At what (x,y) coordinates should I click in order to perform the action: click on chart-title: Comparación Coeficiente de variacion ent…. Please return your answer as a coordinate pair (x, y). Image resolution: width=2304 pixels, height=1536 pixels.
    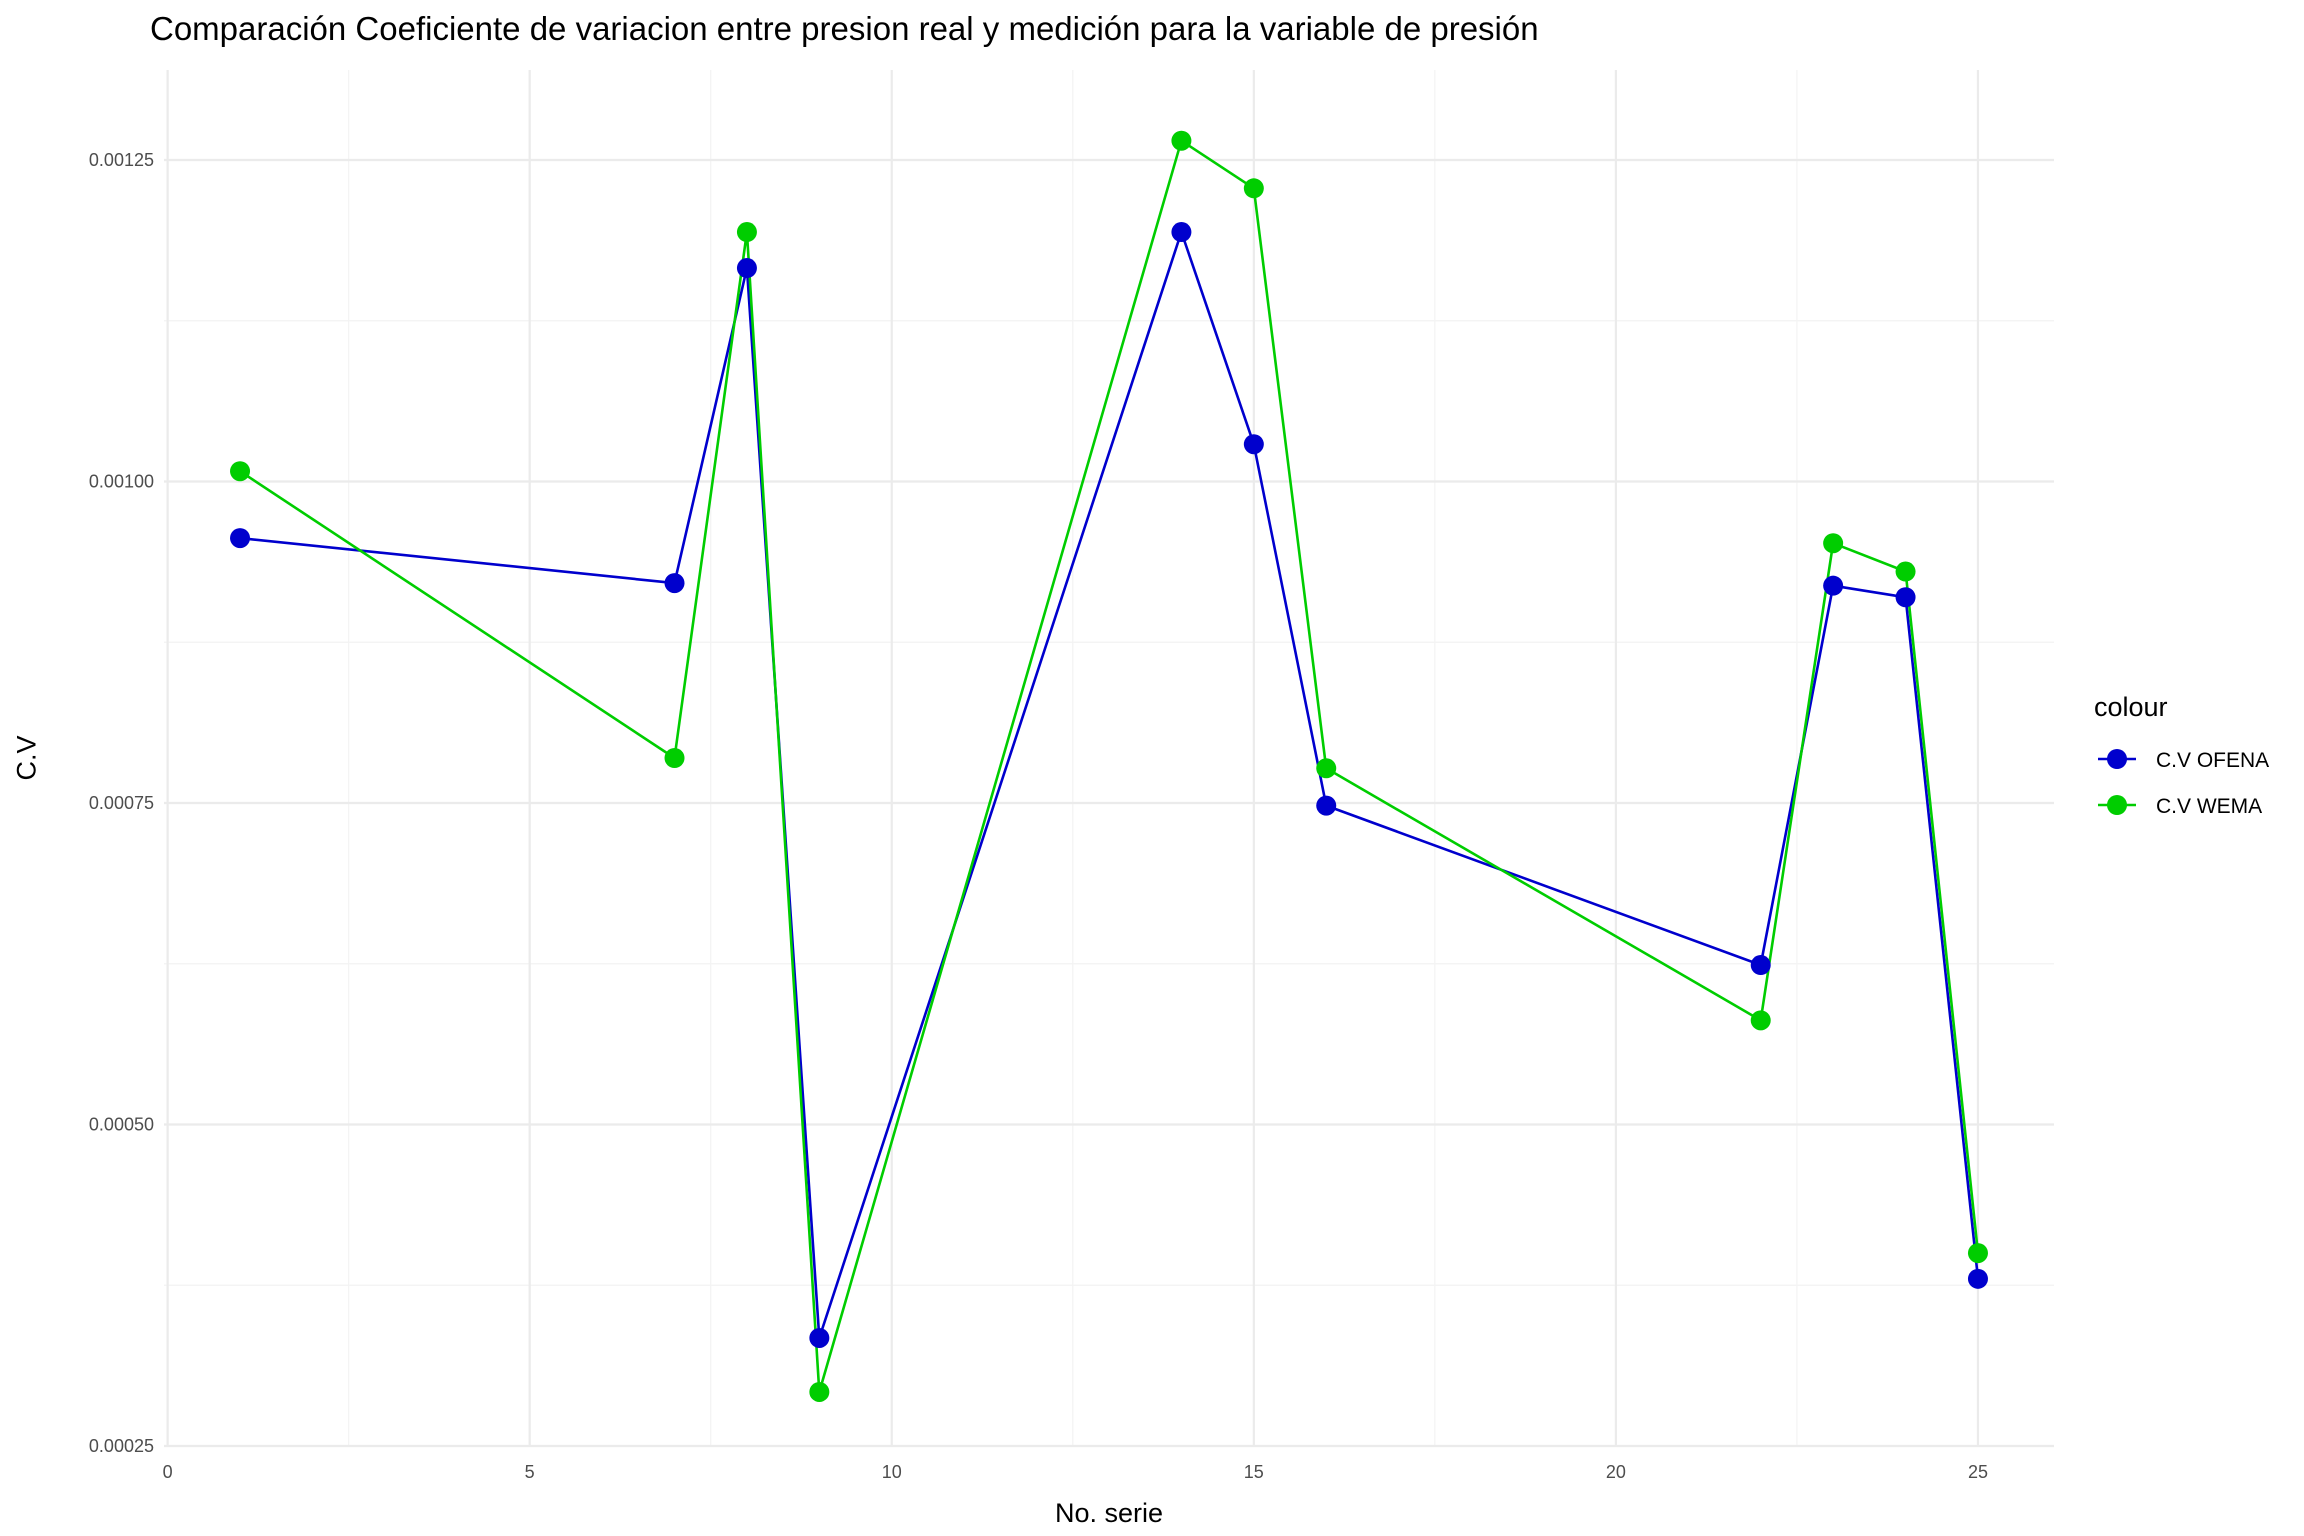
    Looking at the image, I should click on (844, 28).